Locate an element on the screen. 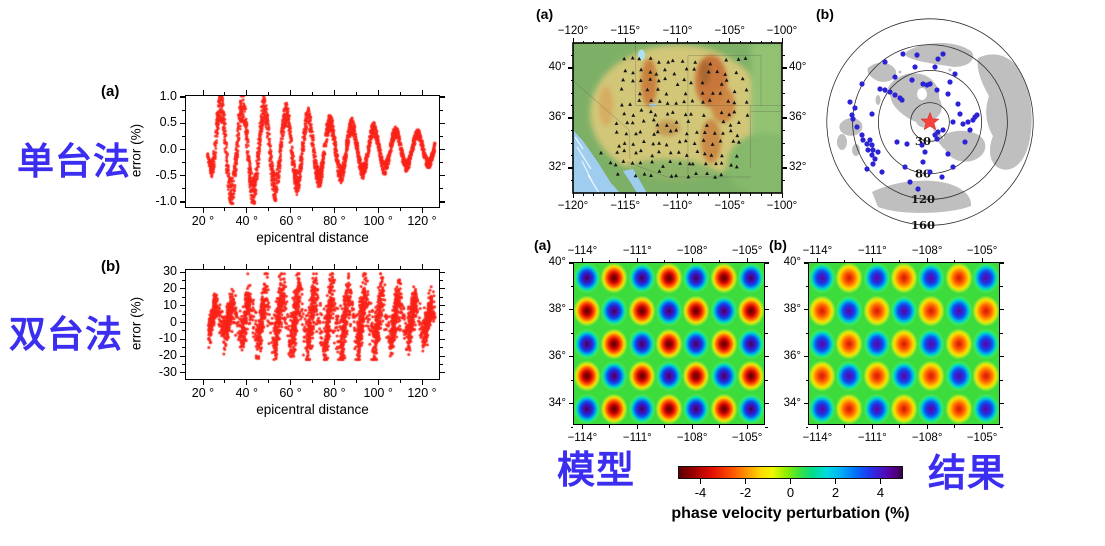 This screenshot has height=546, width=1105. checkerboard-frame is located at coordinates (669, 343).